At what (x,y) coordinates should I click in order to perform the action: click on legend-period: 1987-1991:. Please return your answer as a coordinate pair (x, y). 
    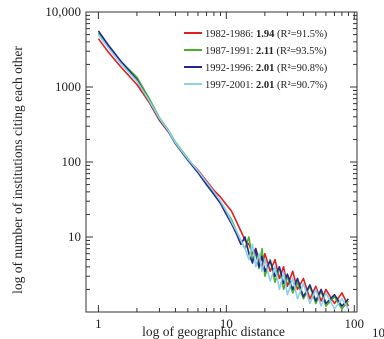
    Looking at the image, I should click on (230, 51).